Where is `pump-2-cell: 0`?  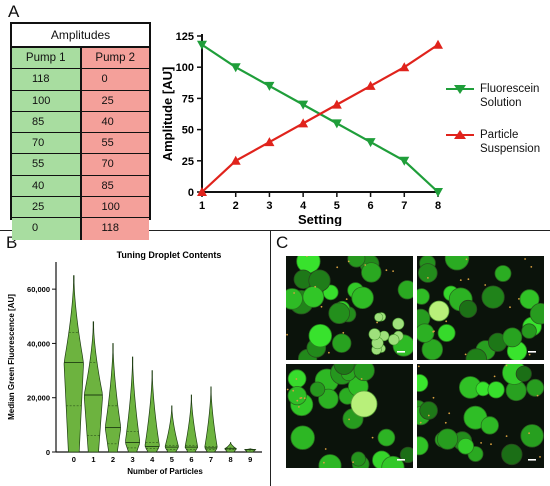
pump-2-cell: 0 is located at coordinates (115, 79).